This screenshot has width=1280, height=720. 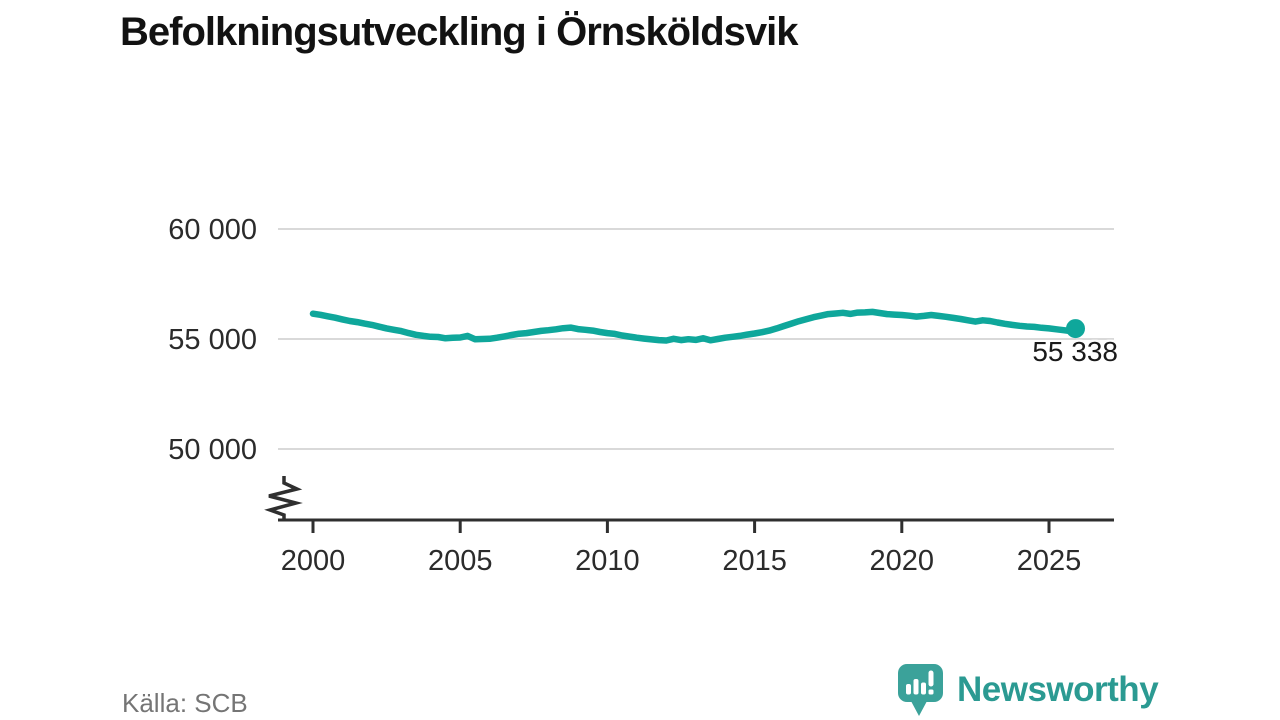 What do you see at coordinates (212, 450) in the screenshot?
I see `y-axis-label: 50 000` at bounding box center [212, 450].